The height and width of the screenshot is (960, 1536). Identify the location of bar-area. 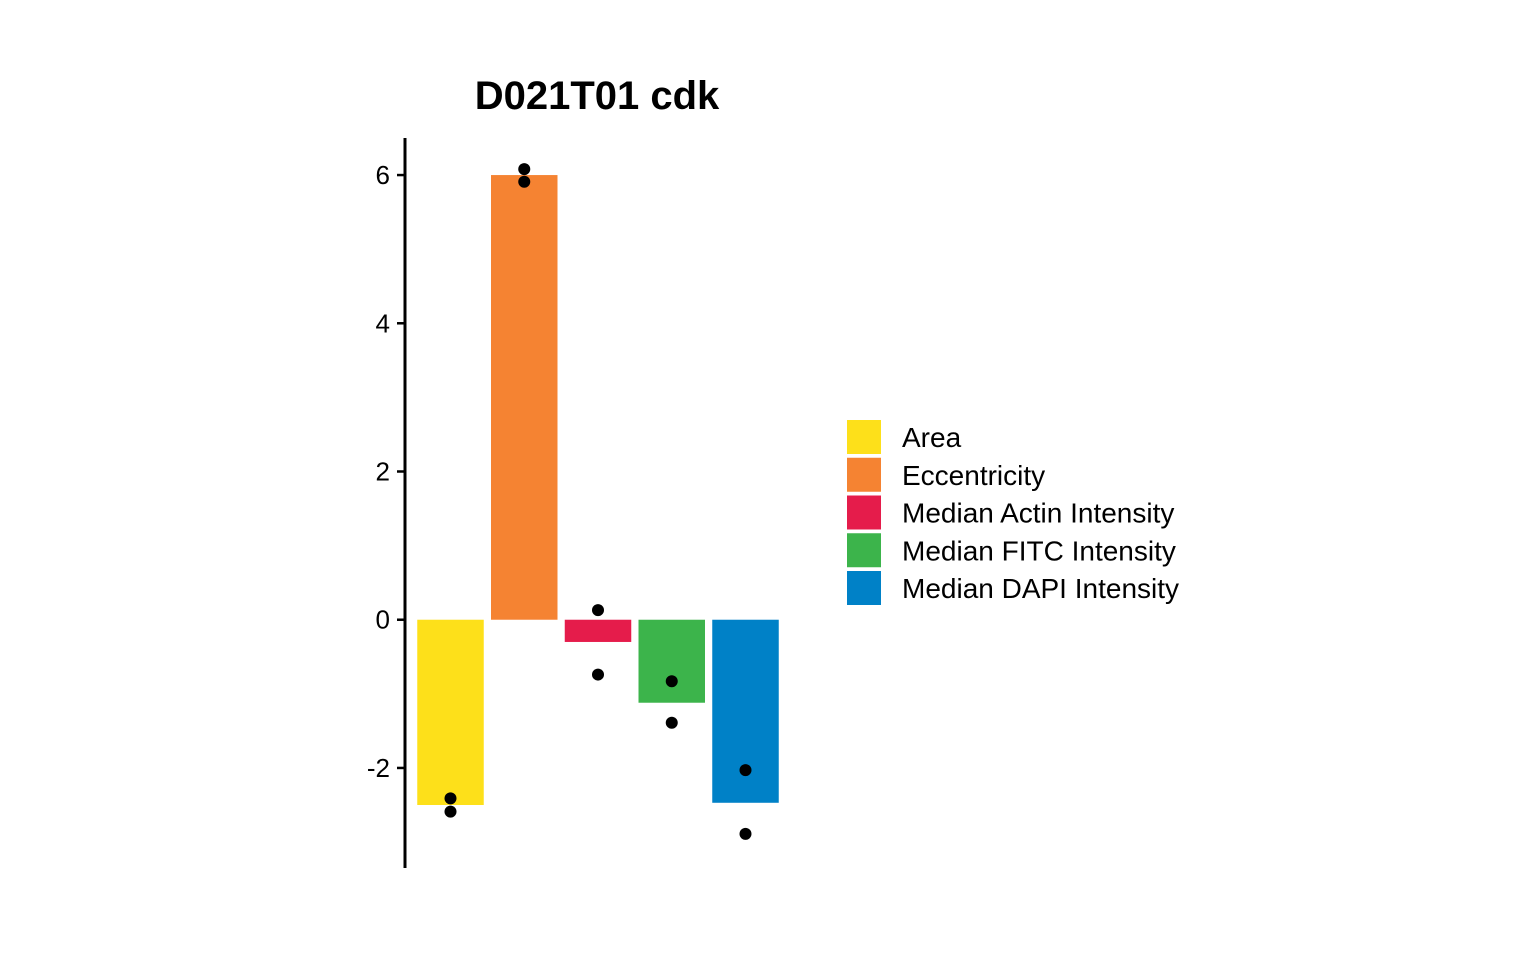
(450, 712).